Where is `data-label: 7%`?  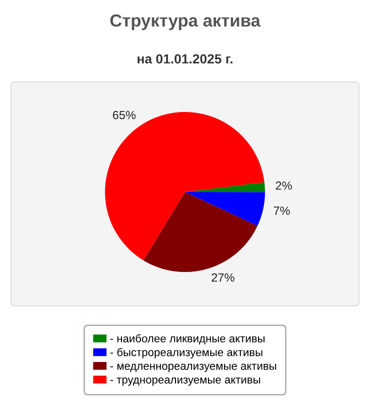
data-label: 7% is located at coordinates (282, 210).